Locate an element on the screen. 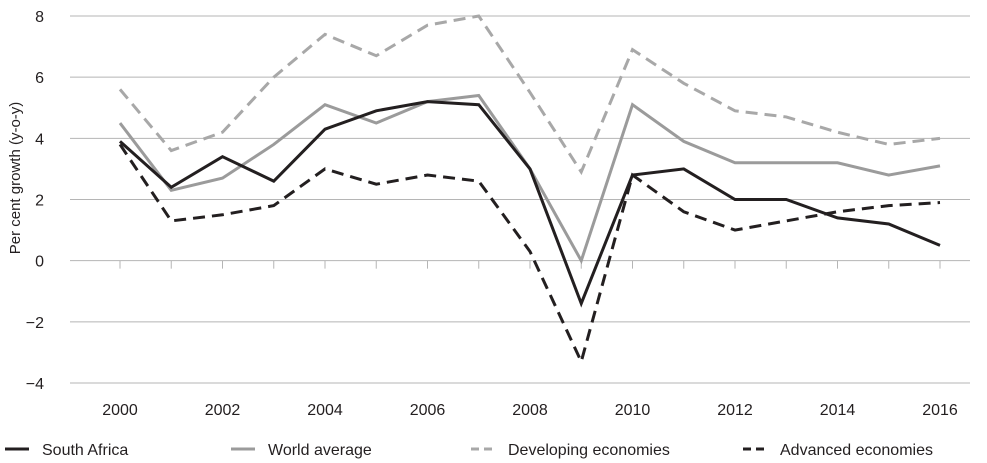 This screenshot has height=463, width=987. legend-label-developing-economies: Developing economies is located at coordinates (589, 450).